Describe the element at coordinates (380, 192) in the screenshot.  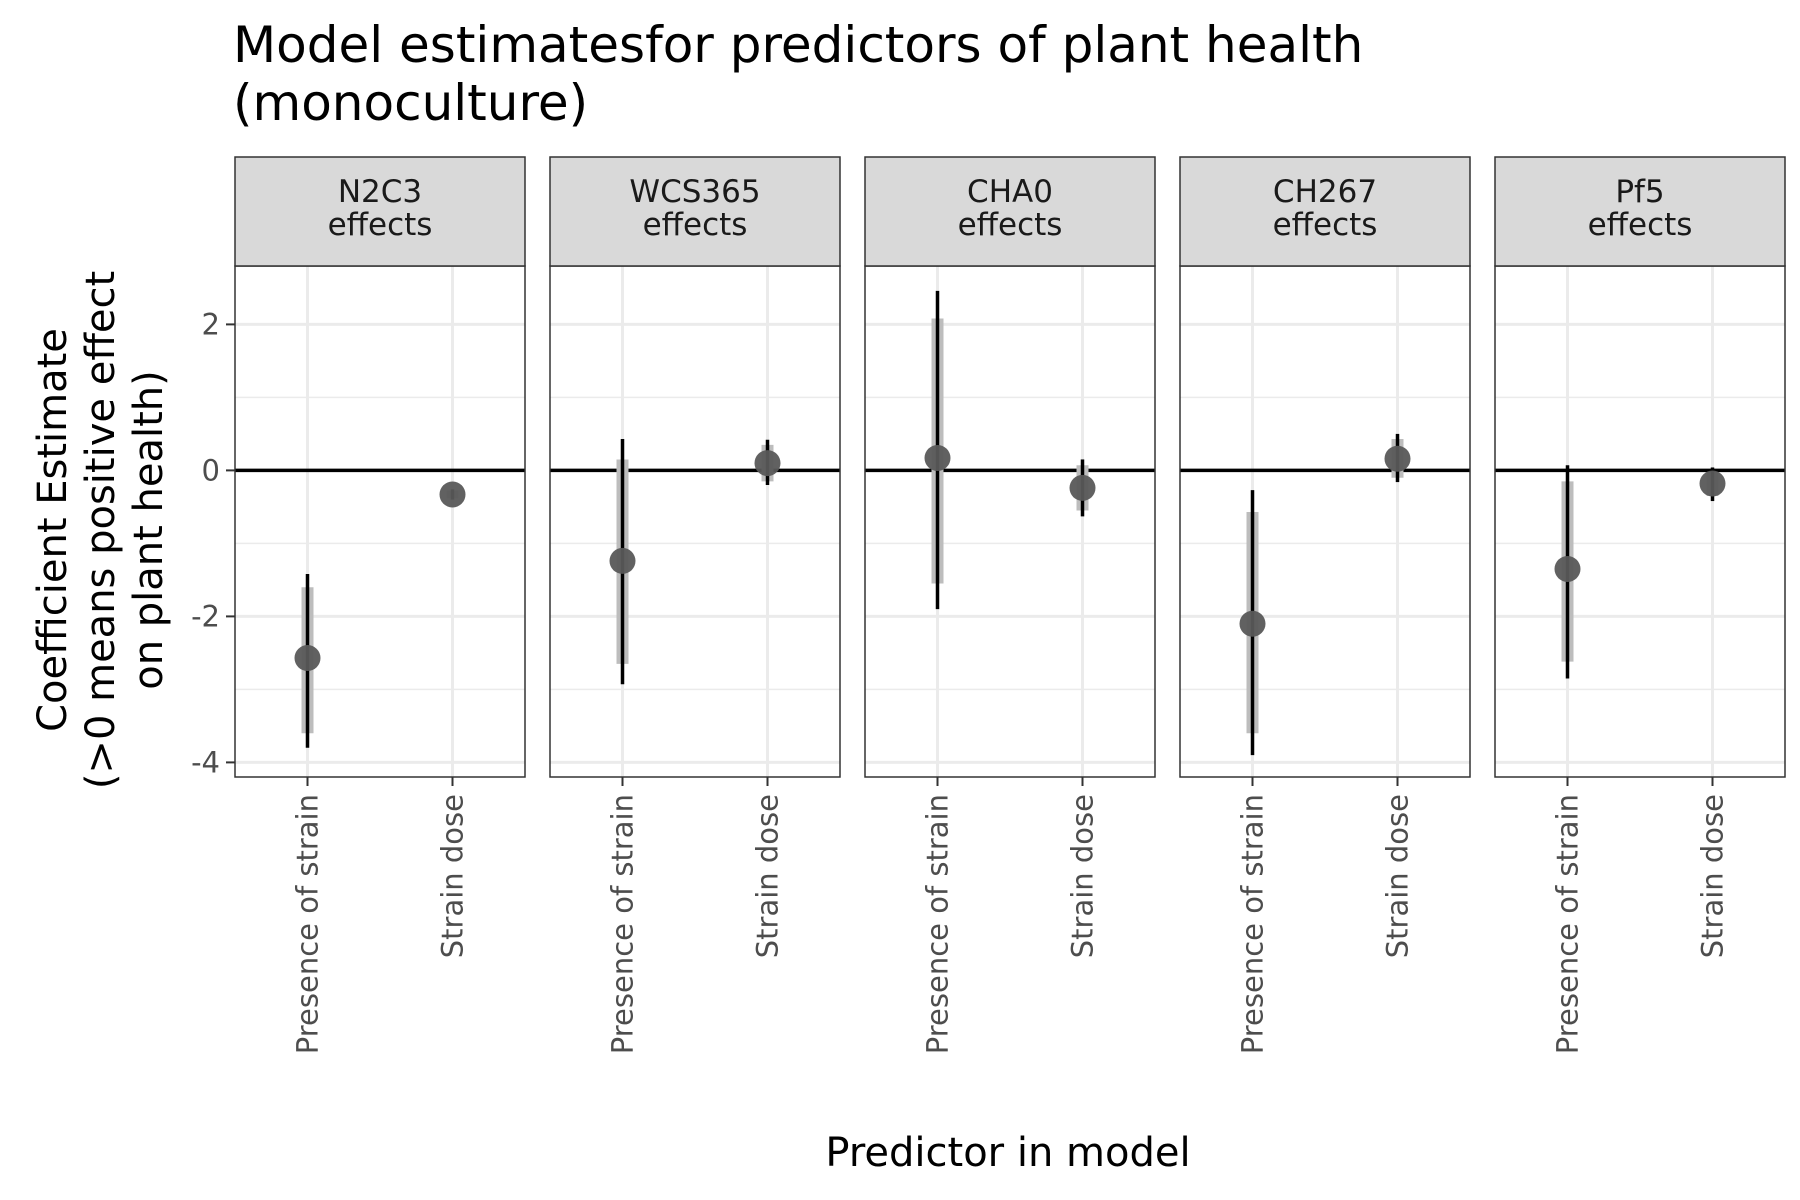
I see `facet-strip-label: N2C3` at that location.